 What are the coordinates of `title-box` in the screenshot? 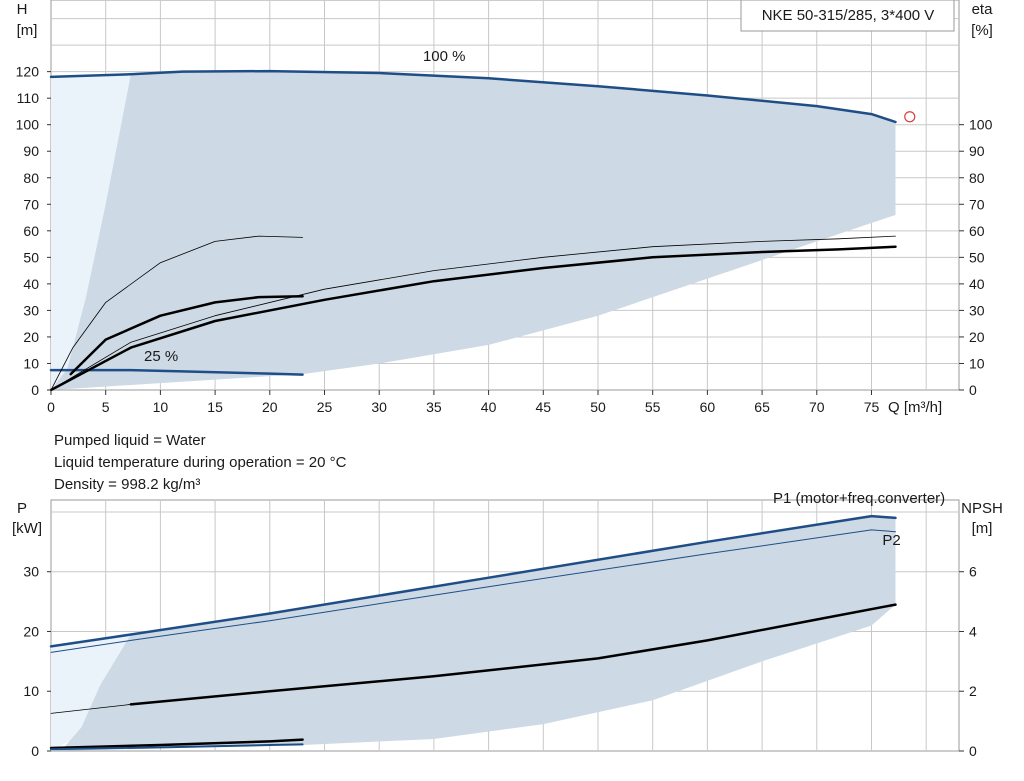 It's located at (847, 16).